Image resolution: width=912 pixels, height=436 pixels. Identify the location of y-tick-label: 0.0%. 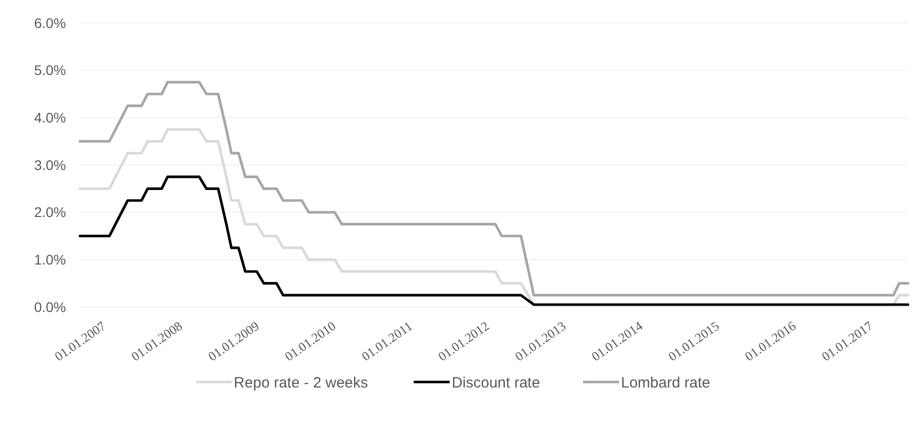
(50, 306).